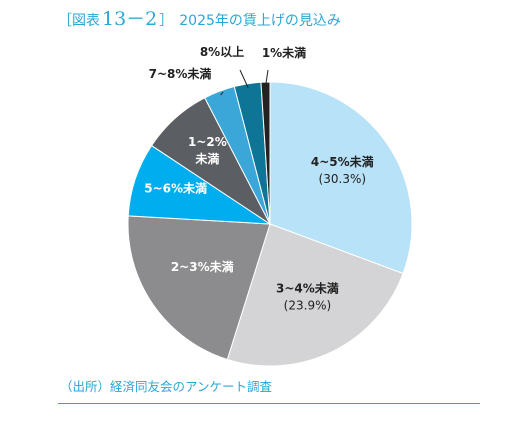 The height and width of the screenshot is (421, 527). I want to click on slice-label: 3~4%未満 (23.9%), so click(307, 297).